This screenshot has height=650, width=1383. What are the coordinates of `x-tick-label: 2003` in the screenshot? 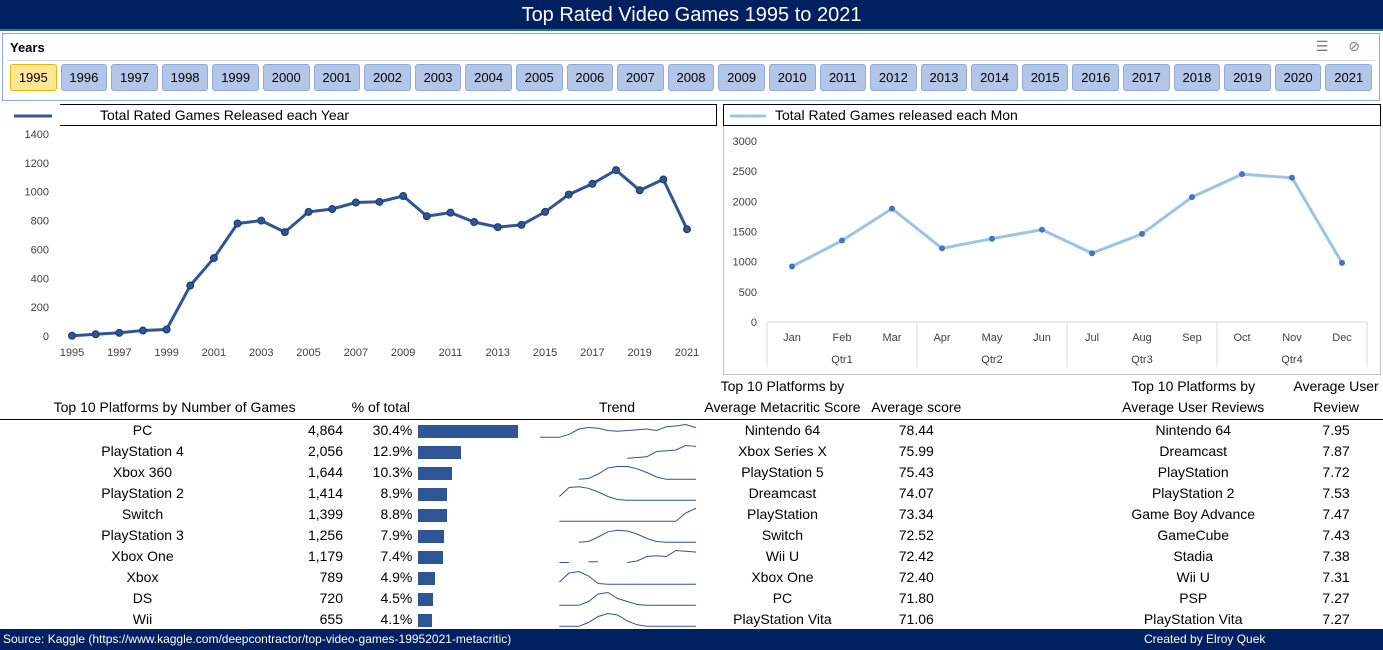 It's located at (261, 353).